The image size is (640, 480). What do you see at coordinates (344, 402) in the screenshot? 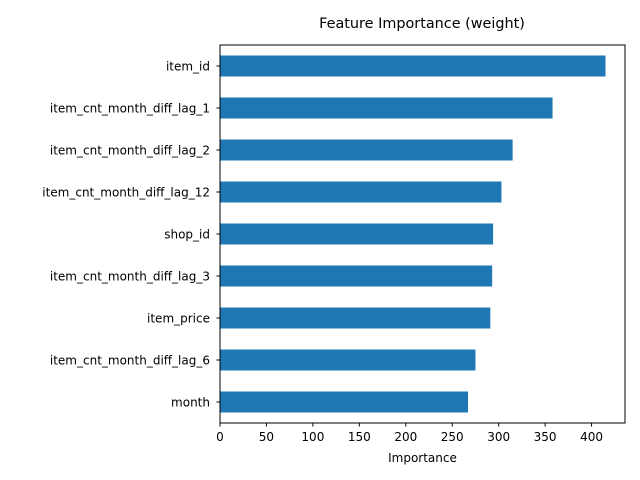
I see `bar-month` at bounding box center [344, 402].